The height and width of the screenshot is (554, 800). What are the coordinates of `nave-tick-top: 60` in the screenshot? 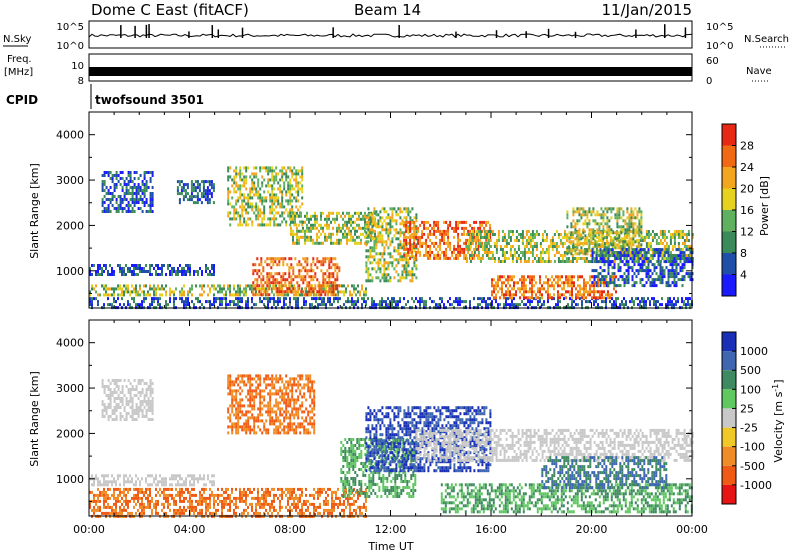 It's located at (712, 61).